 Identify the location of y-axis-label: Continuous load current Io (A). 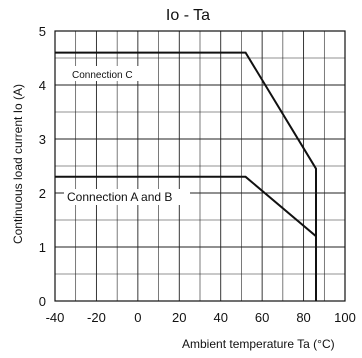
(18, 164).